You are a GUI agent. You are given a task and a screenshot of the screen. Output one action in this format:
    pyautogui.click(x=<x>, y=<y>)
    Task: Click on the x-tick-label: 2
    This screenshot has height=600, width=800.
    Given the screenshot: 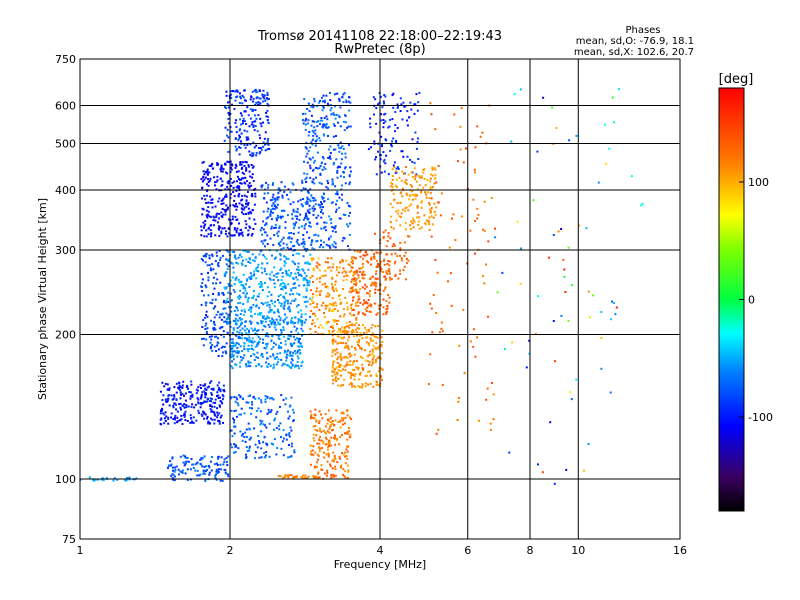 What is the action you would take?
    pyautogui.click(x=230, y=550)
    